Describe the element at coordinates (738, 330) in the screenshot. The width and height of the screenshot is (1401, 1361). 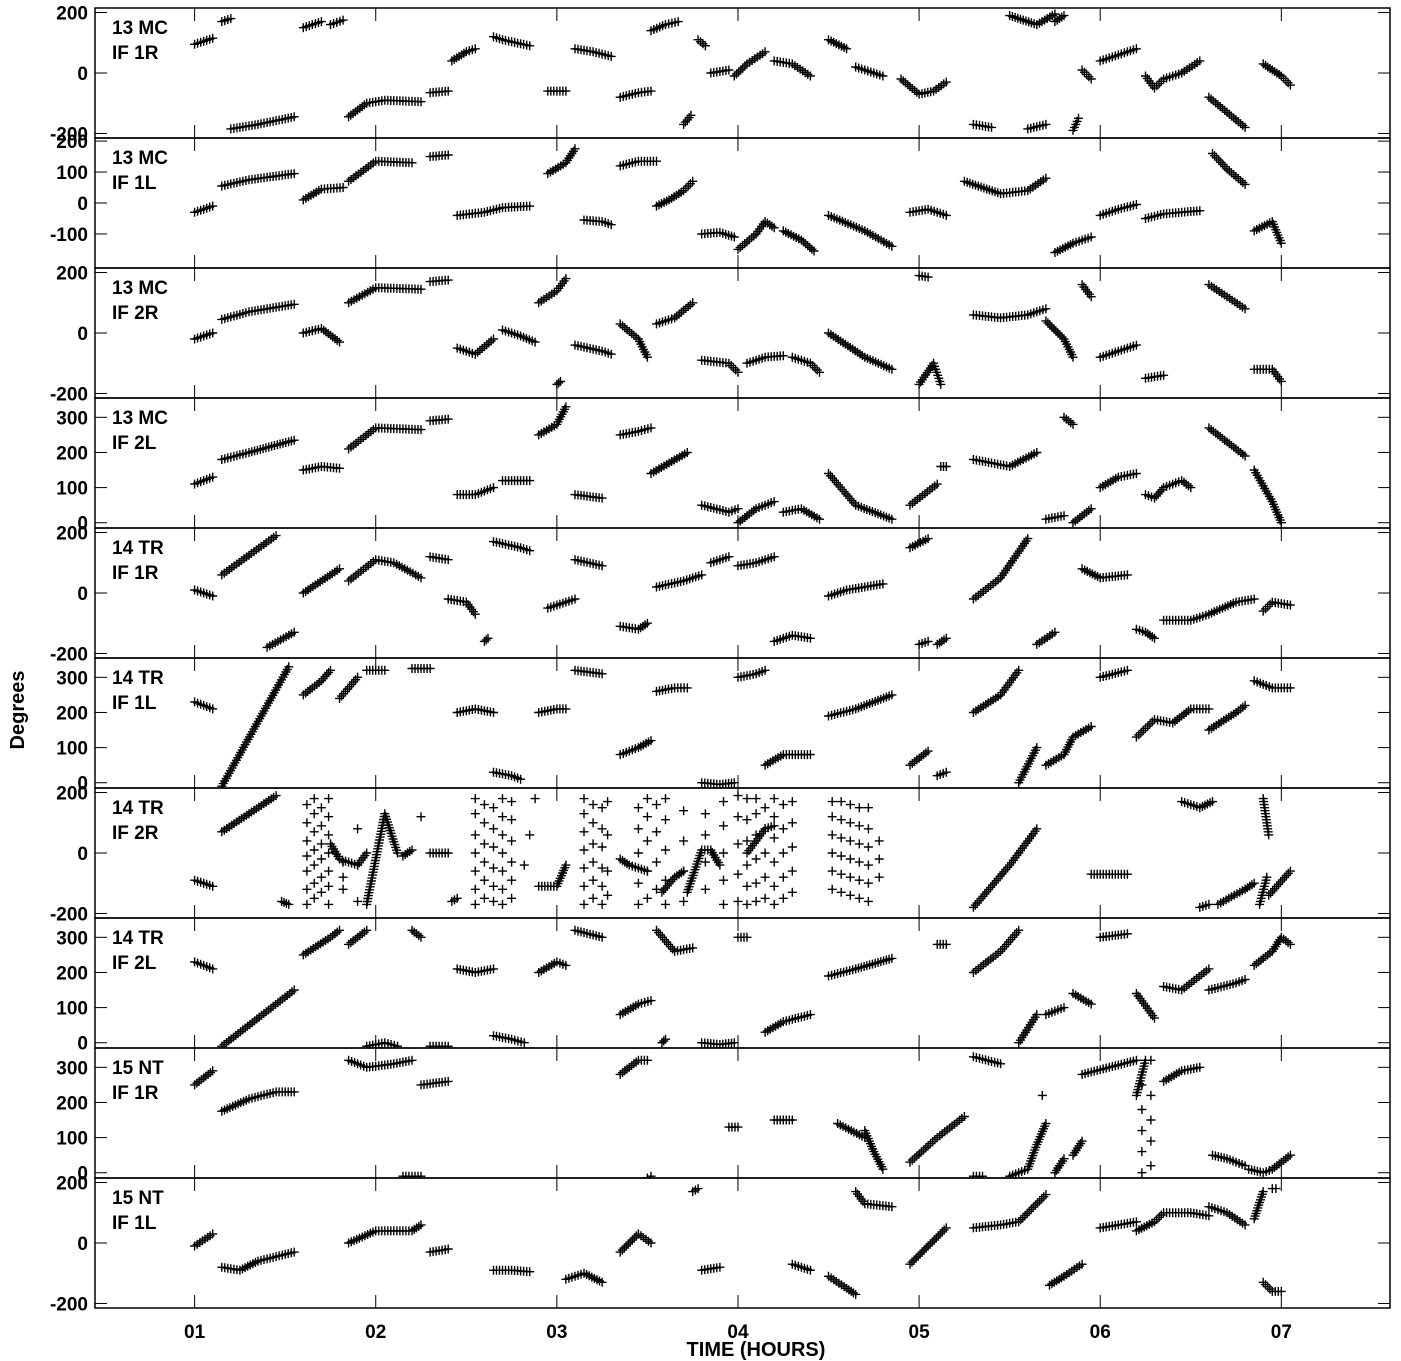
I see `panel-3-data` at that location.